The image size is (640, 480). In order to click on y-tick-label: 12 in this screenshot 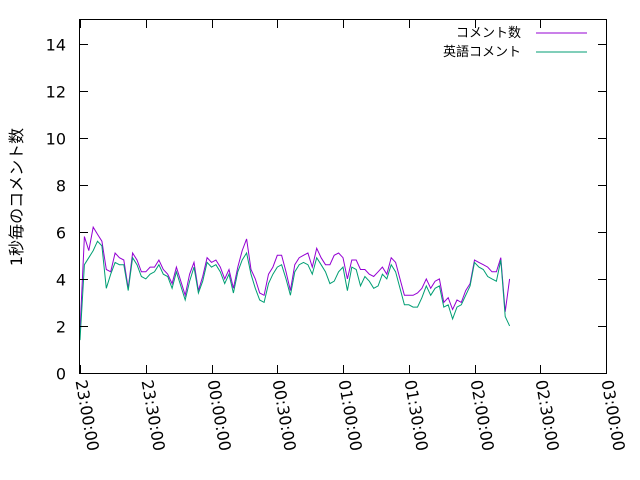, I will do `click(56, 92)`.